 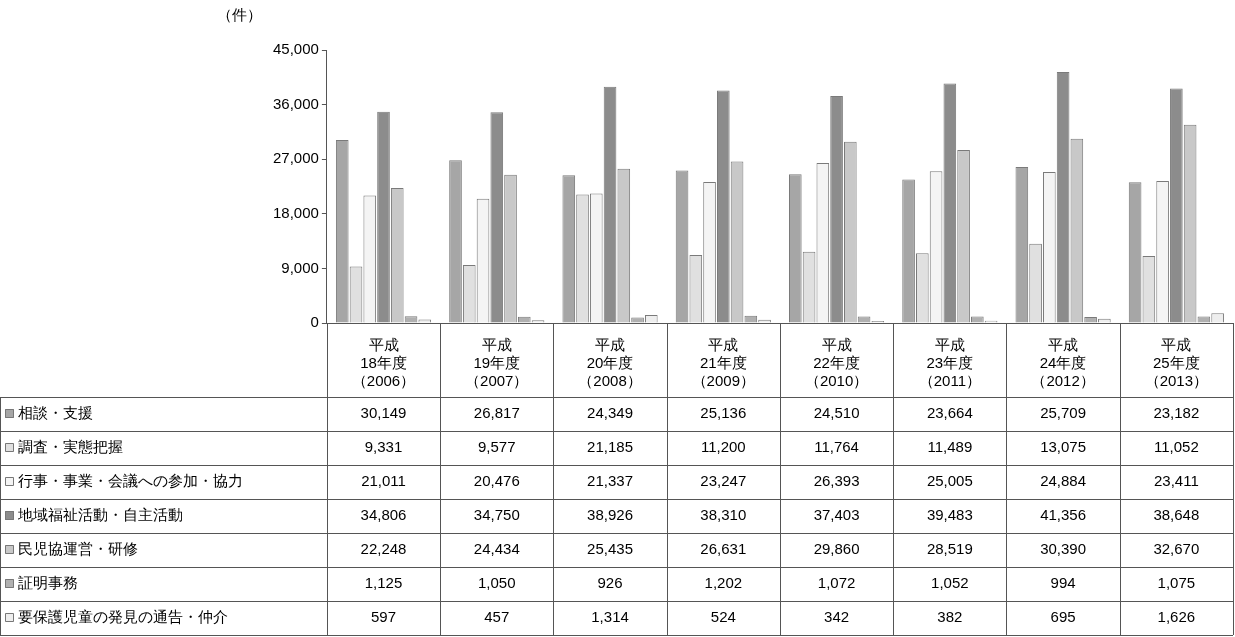 I want to click on data-label: 1,072, so click(x=836, y=583).